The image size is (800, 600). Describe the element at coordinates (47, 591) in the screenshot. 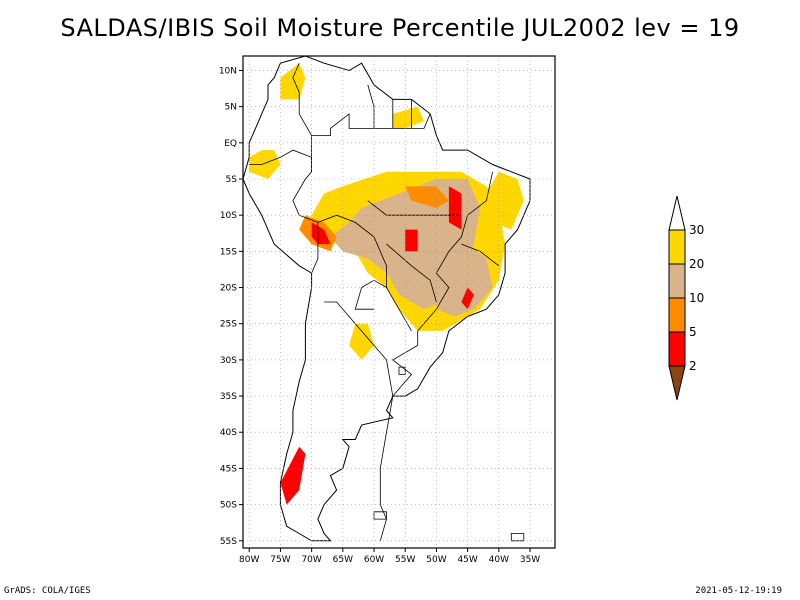

I see `grads-credit: GrADS: COLA/IGES` at that location.